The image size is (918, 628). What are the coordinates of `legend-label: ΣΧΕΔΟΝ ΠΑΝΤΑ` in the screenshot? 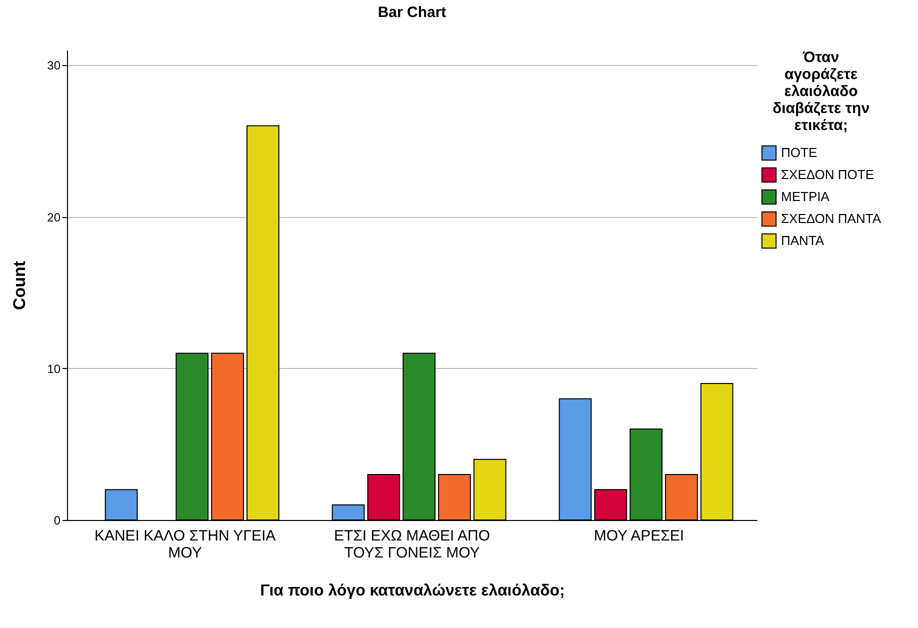 It's located at (831, 218).